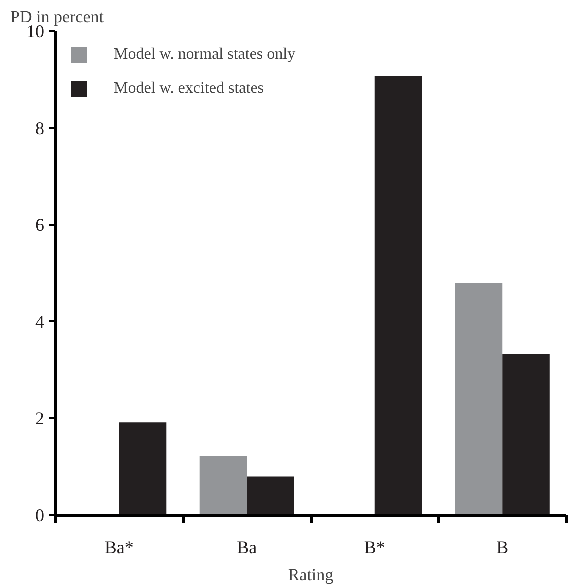 The image size is (574, 587). Describe the element at coordinates (375, 548) in the screenshot. I see `x-tick-label: B*` at that location.